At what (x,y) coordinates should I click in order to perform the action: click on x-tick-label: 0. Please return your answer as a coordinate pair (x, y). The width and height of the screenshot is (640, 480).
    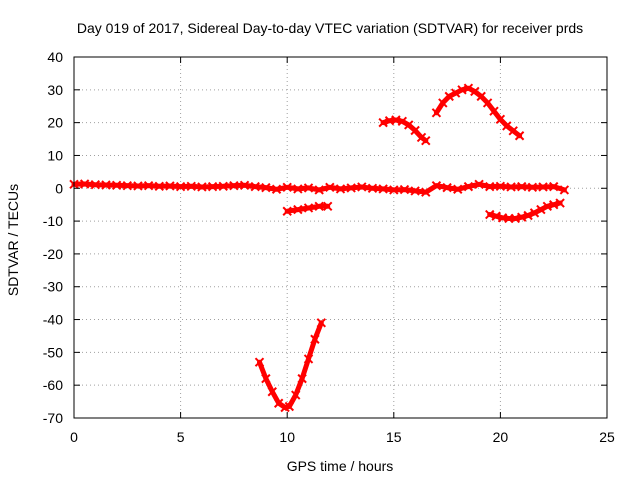
    Looking at the image, I should click on (74, 437).